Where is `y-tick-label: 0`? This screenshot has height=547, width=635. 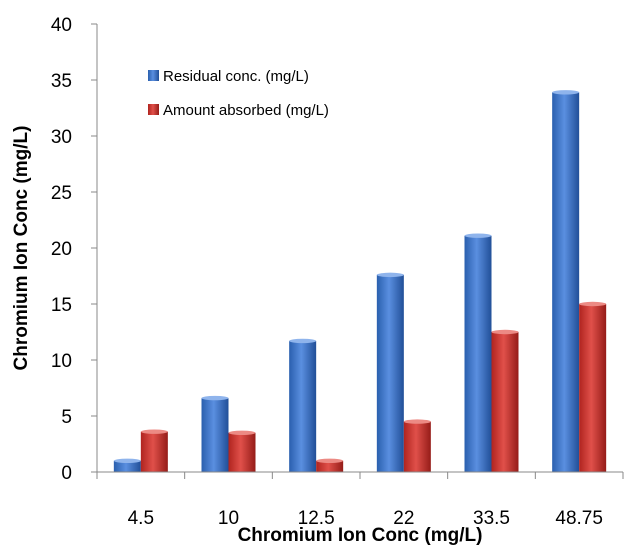 y-tick-label: 0 is located at coordinates (66, 473).